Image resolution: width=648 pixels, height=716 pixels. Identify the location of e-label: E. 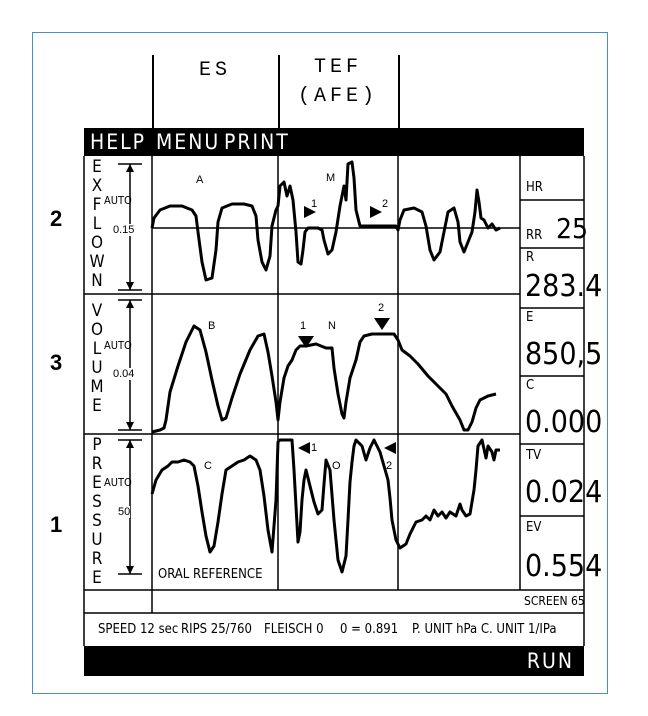
(530, 317).